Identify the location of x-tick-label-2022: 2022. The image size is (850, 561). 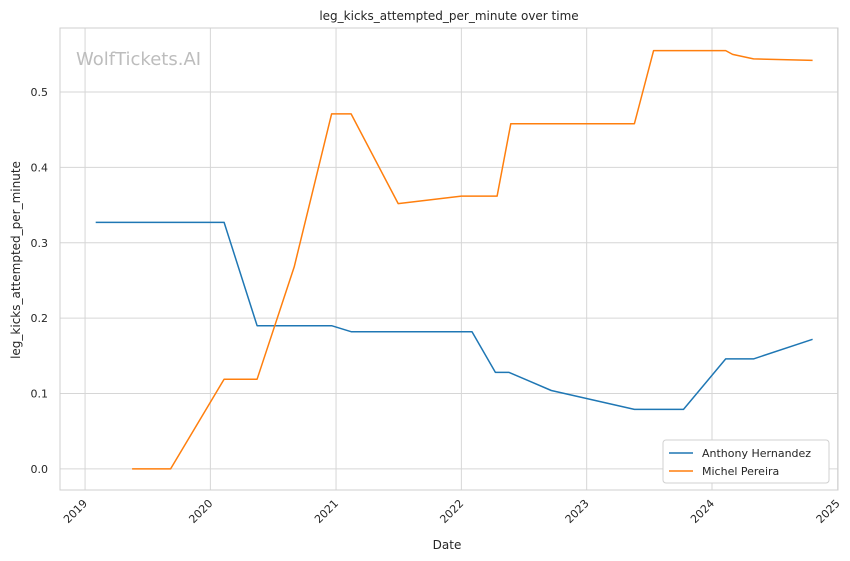
(451, 511).